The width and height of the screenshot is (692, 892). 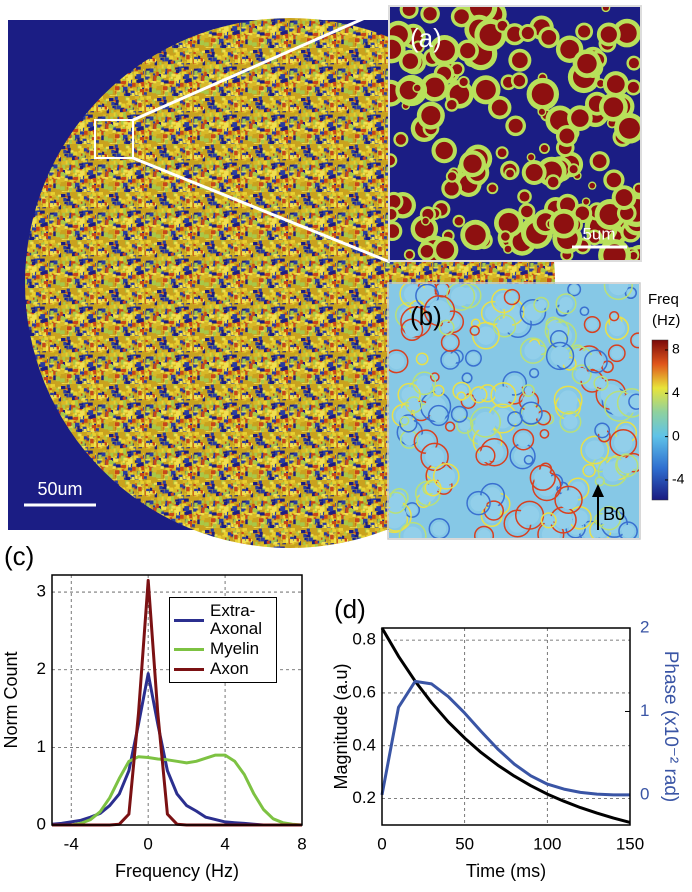 I want to click on y-tick-label: 0.4, so click(x=364, y=744).